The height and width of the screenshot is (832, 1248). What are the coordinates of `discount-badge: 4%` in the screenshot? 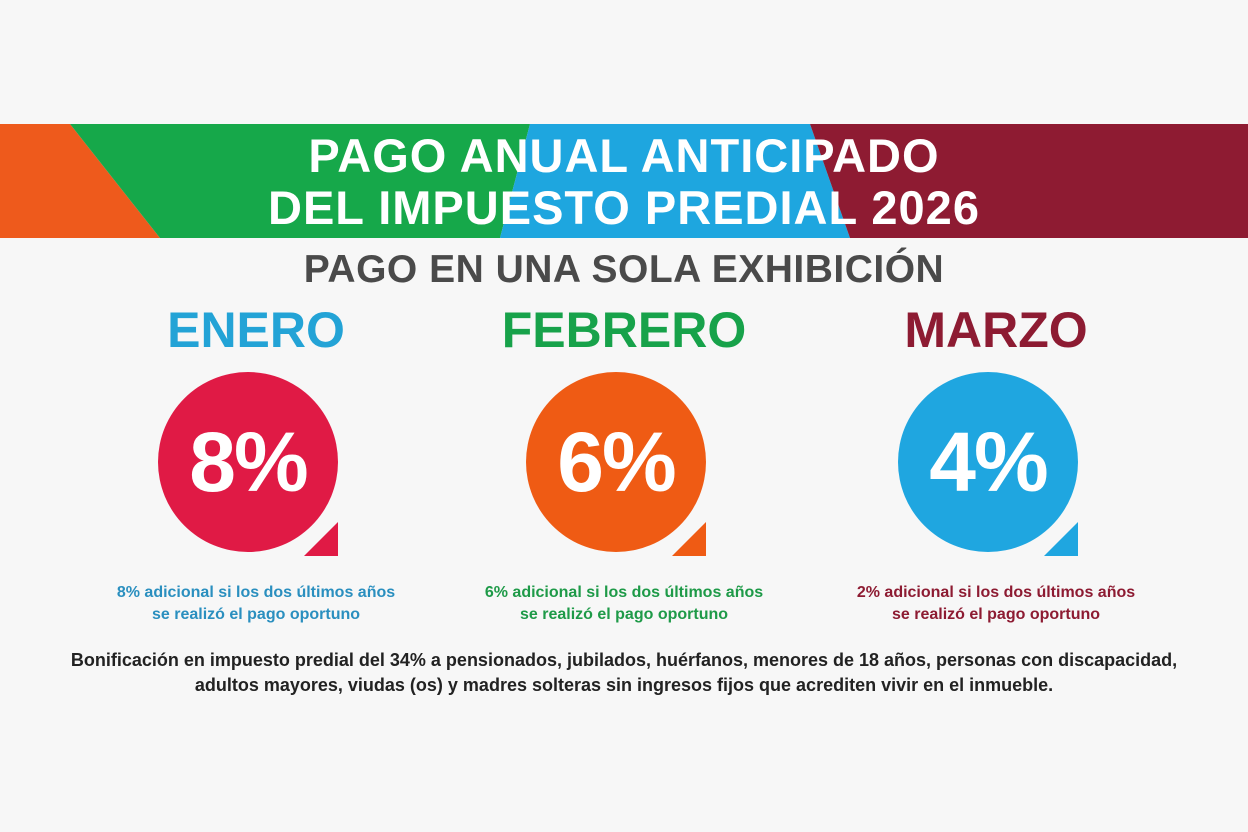 It's located at (996, 470).